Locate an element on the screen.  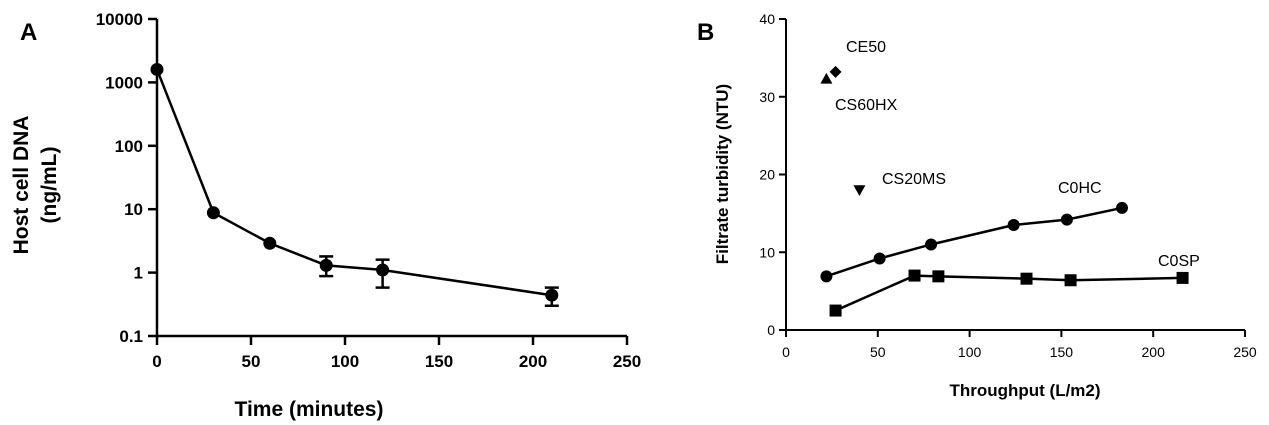
panel-b-y-ticks: 0 10 20 30 40 is located at coordinates (772, 174).